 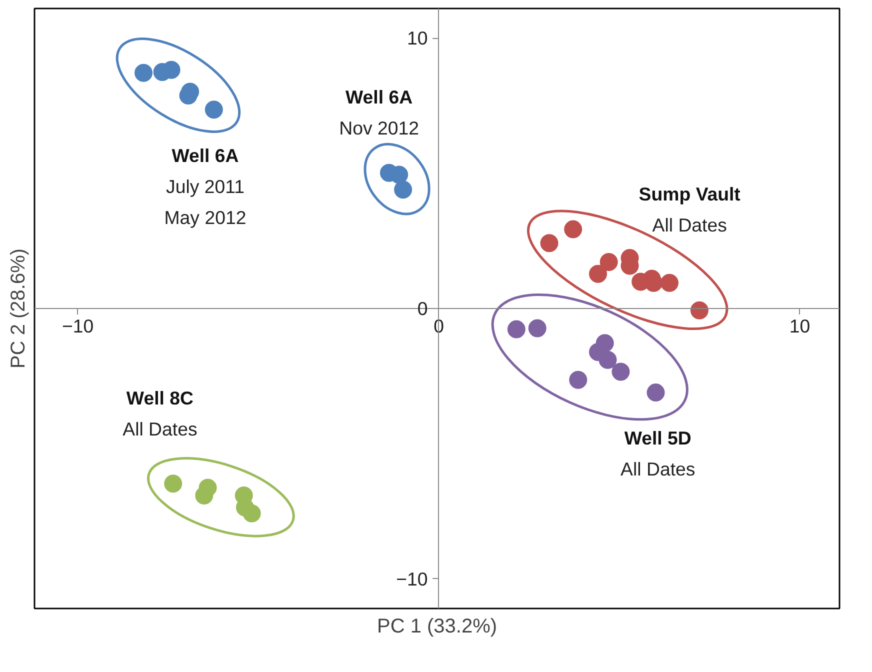 What do you see at coordinates (160, 414) in the screenshot?
I see `annotation: Well 8C All Dates` at bounding box center [160, 414].